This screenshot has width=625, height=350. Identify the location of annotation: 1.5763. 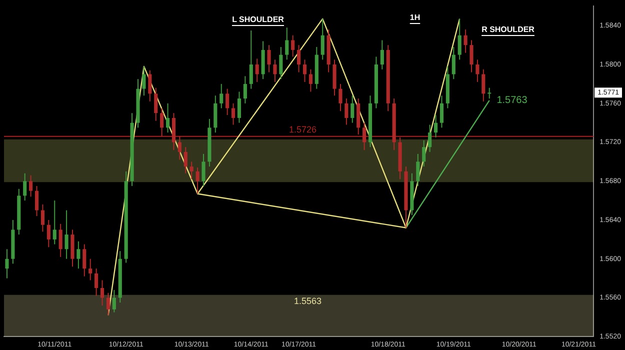
(512, 100).